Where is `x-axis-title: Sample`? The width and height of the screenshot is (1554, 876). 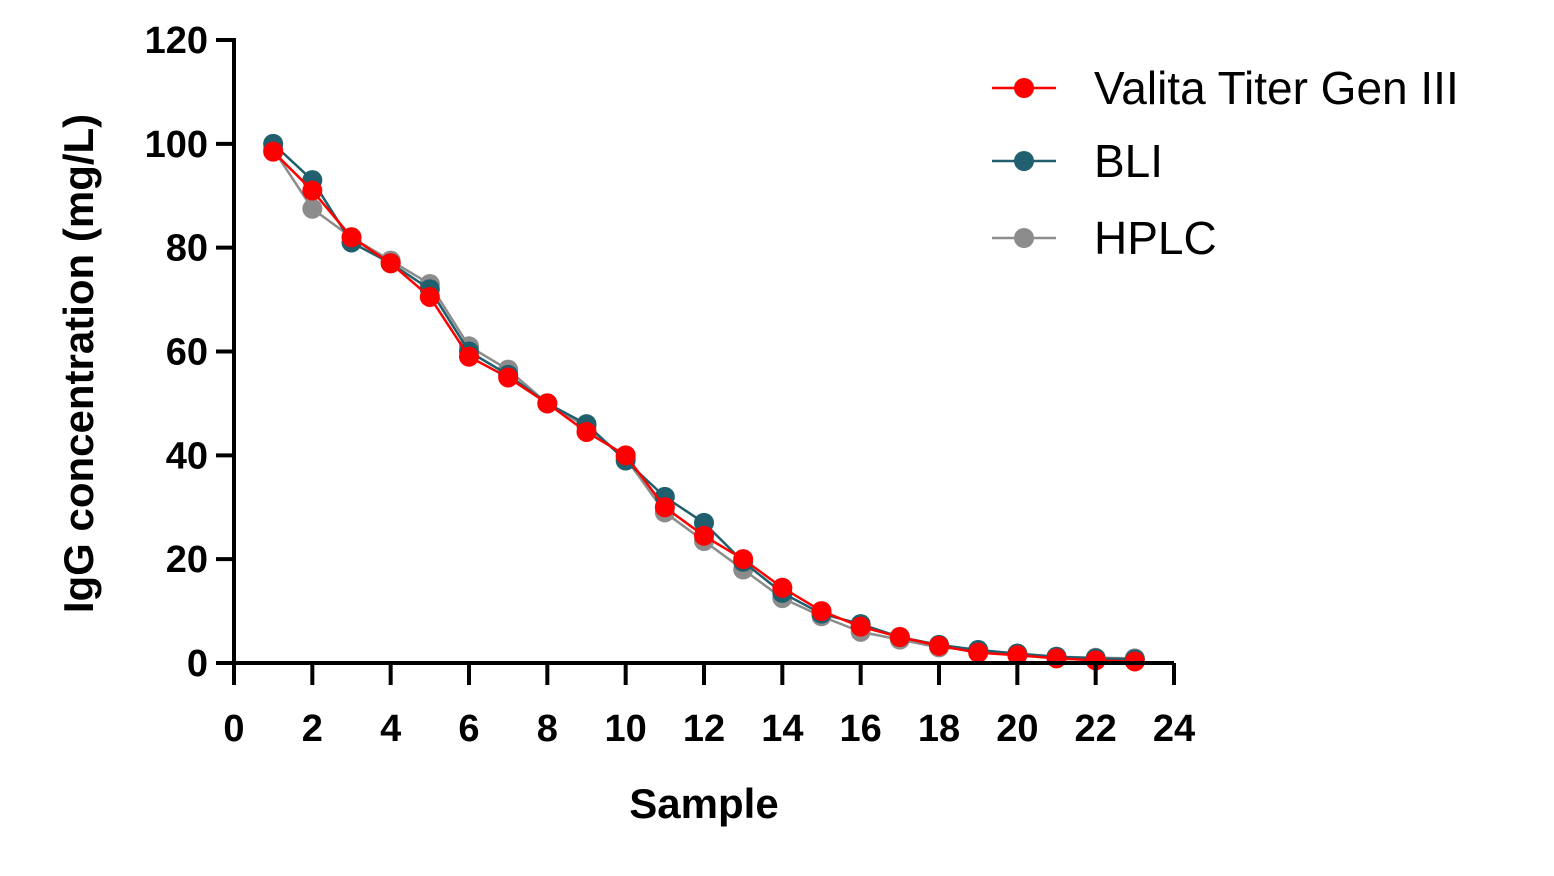
x-axis-title: Sample is located at coordinates (703, 803).